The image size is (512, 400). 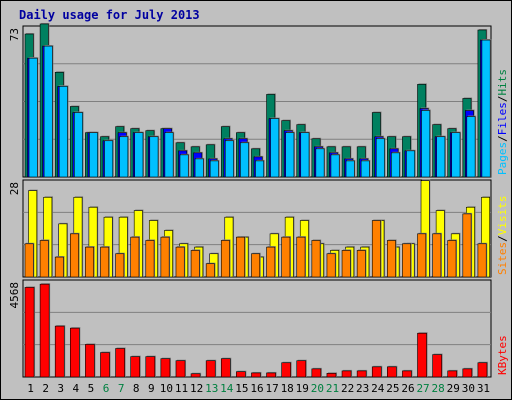 What do you see at coordinates (14, 295) in the screenshot?
I see `panel-max-label: 4568` at bounding box center [14, 295].